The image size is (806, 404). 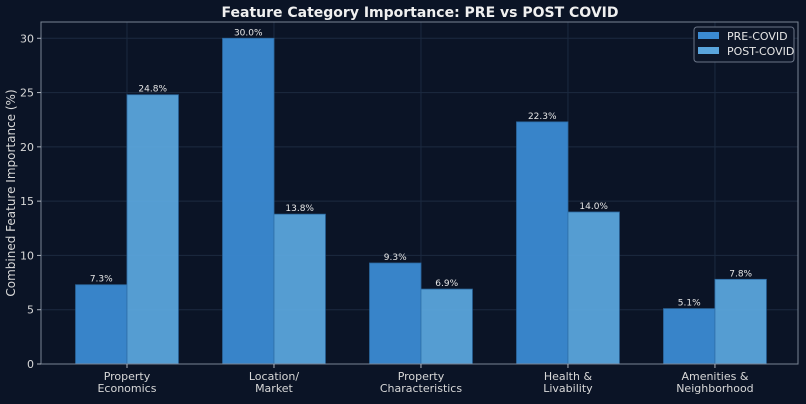 What do you see at coordinates (152, 90) in the screenshot?
I see `data-label: 24.8%` at bounding box center [152, 90].